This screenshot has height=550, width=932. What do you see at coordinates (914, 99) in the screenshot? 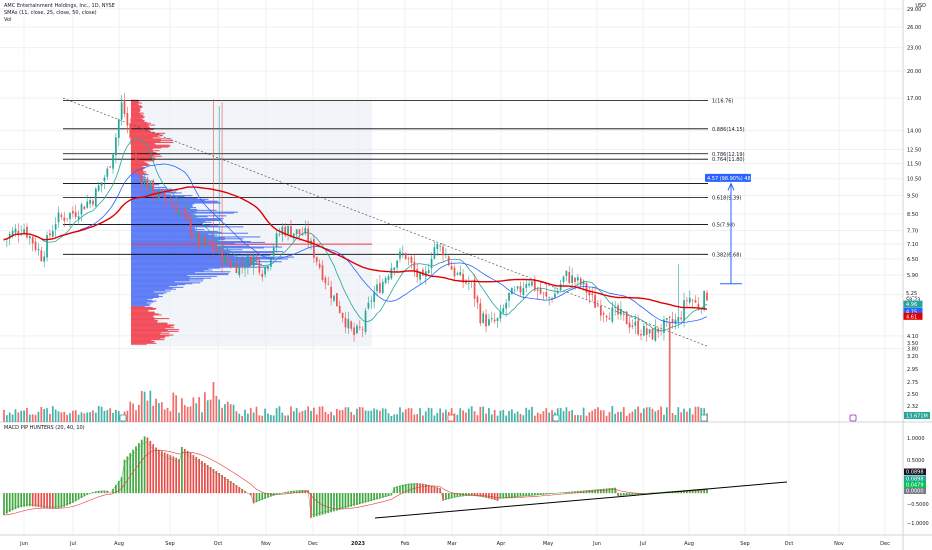
I see `price-tick: 17.00` at bounding box center [914, 99].